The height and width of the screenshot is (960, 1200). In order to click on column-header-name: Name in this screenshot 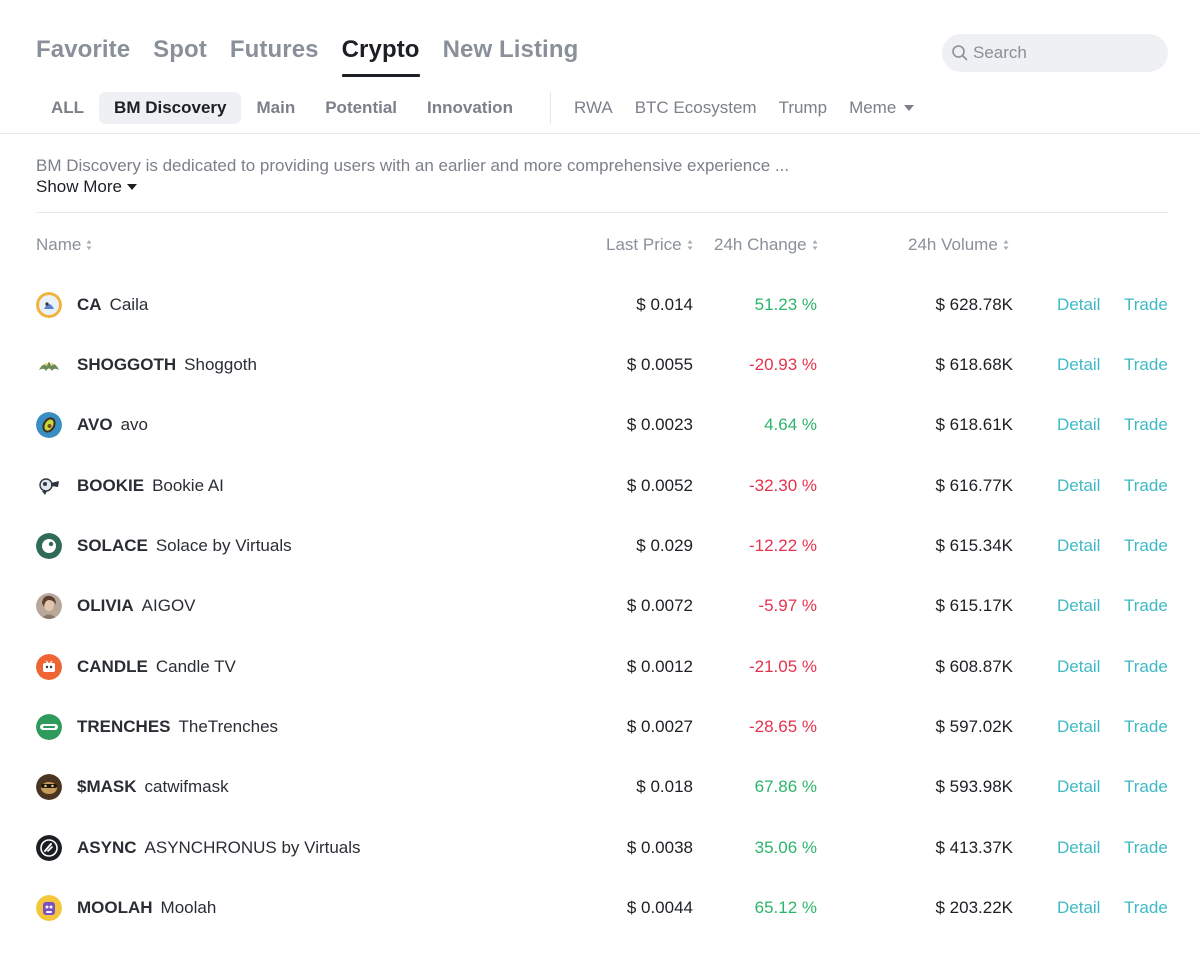, I will do `click(64, 245)`.